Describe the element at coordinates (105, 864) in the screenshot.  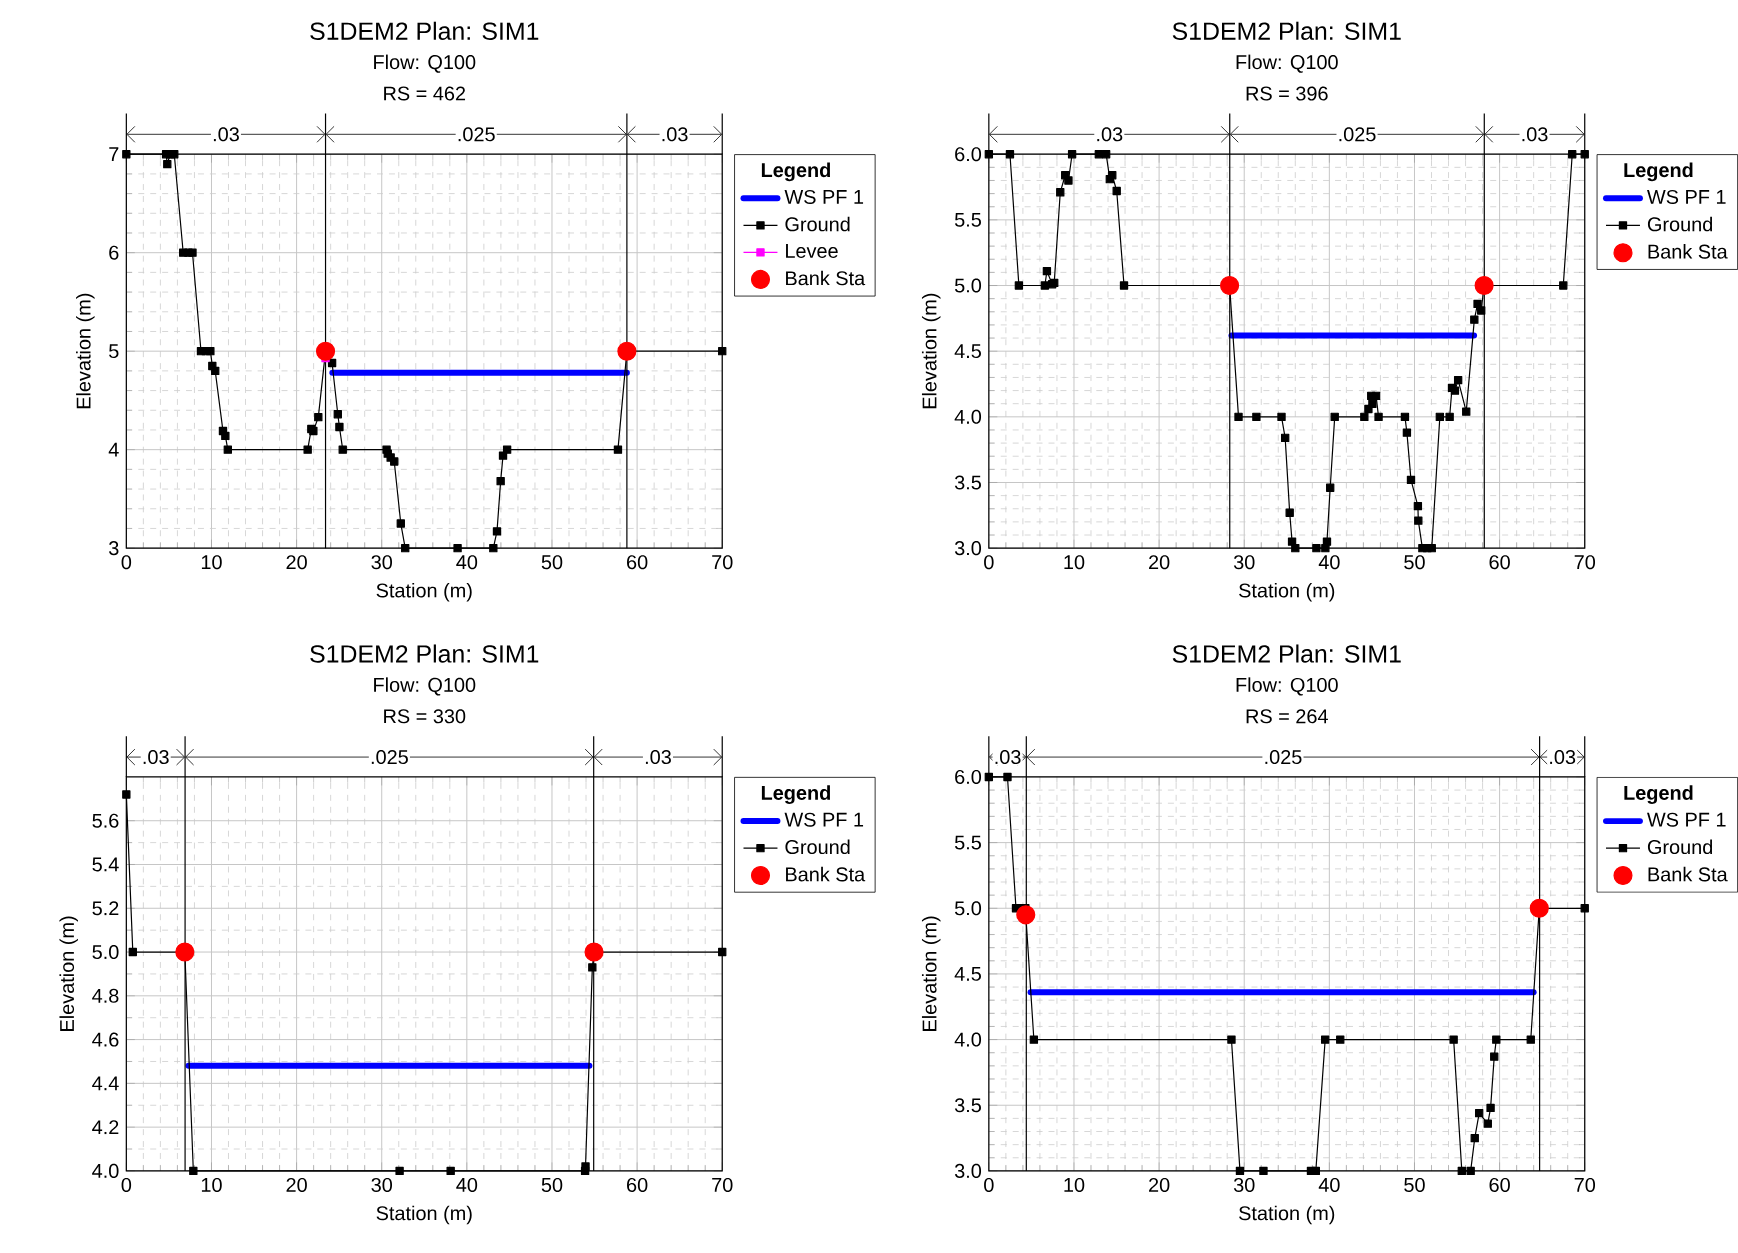
I see `y-tick-label: 5.4` at that location.